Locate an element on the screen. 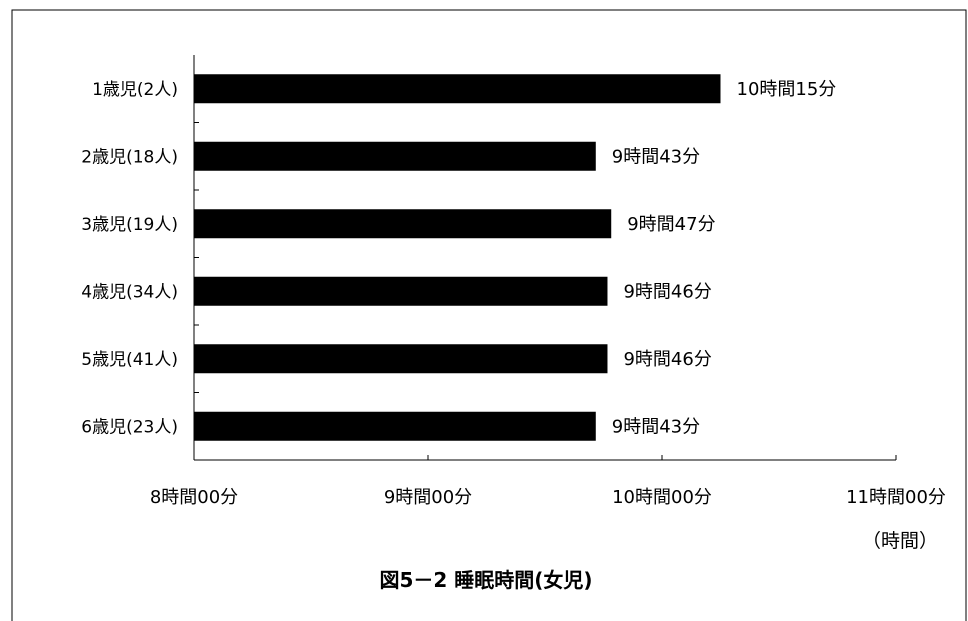 The height and width of the screenshot is (621, 968). x-tick-label: 11時間00分 is located at coordinates (896, 497).